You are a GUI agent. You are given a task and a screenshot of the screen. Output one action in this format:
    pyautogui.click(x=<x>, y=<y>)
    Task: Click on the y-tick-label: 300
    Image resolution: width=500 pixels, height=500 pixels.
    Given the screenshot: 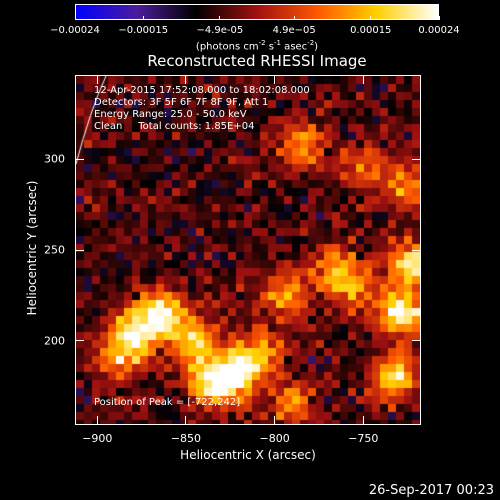 What is the action you would take?
    pyautogui.click(x=54, y=159)
    